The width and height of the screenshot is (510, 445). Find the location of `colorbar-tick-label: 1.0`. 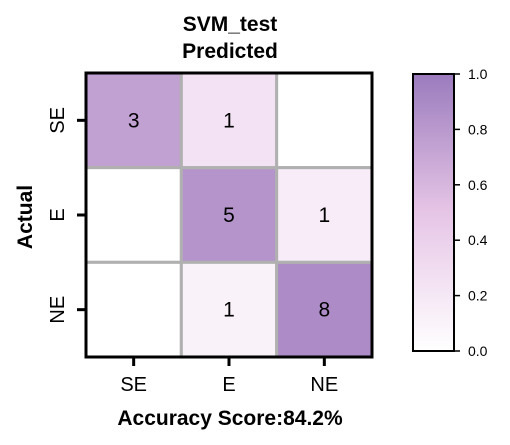

colorbar-tick-label: 1.0 is located at coordinates (478, 74).